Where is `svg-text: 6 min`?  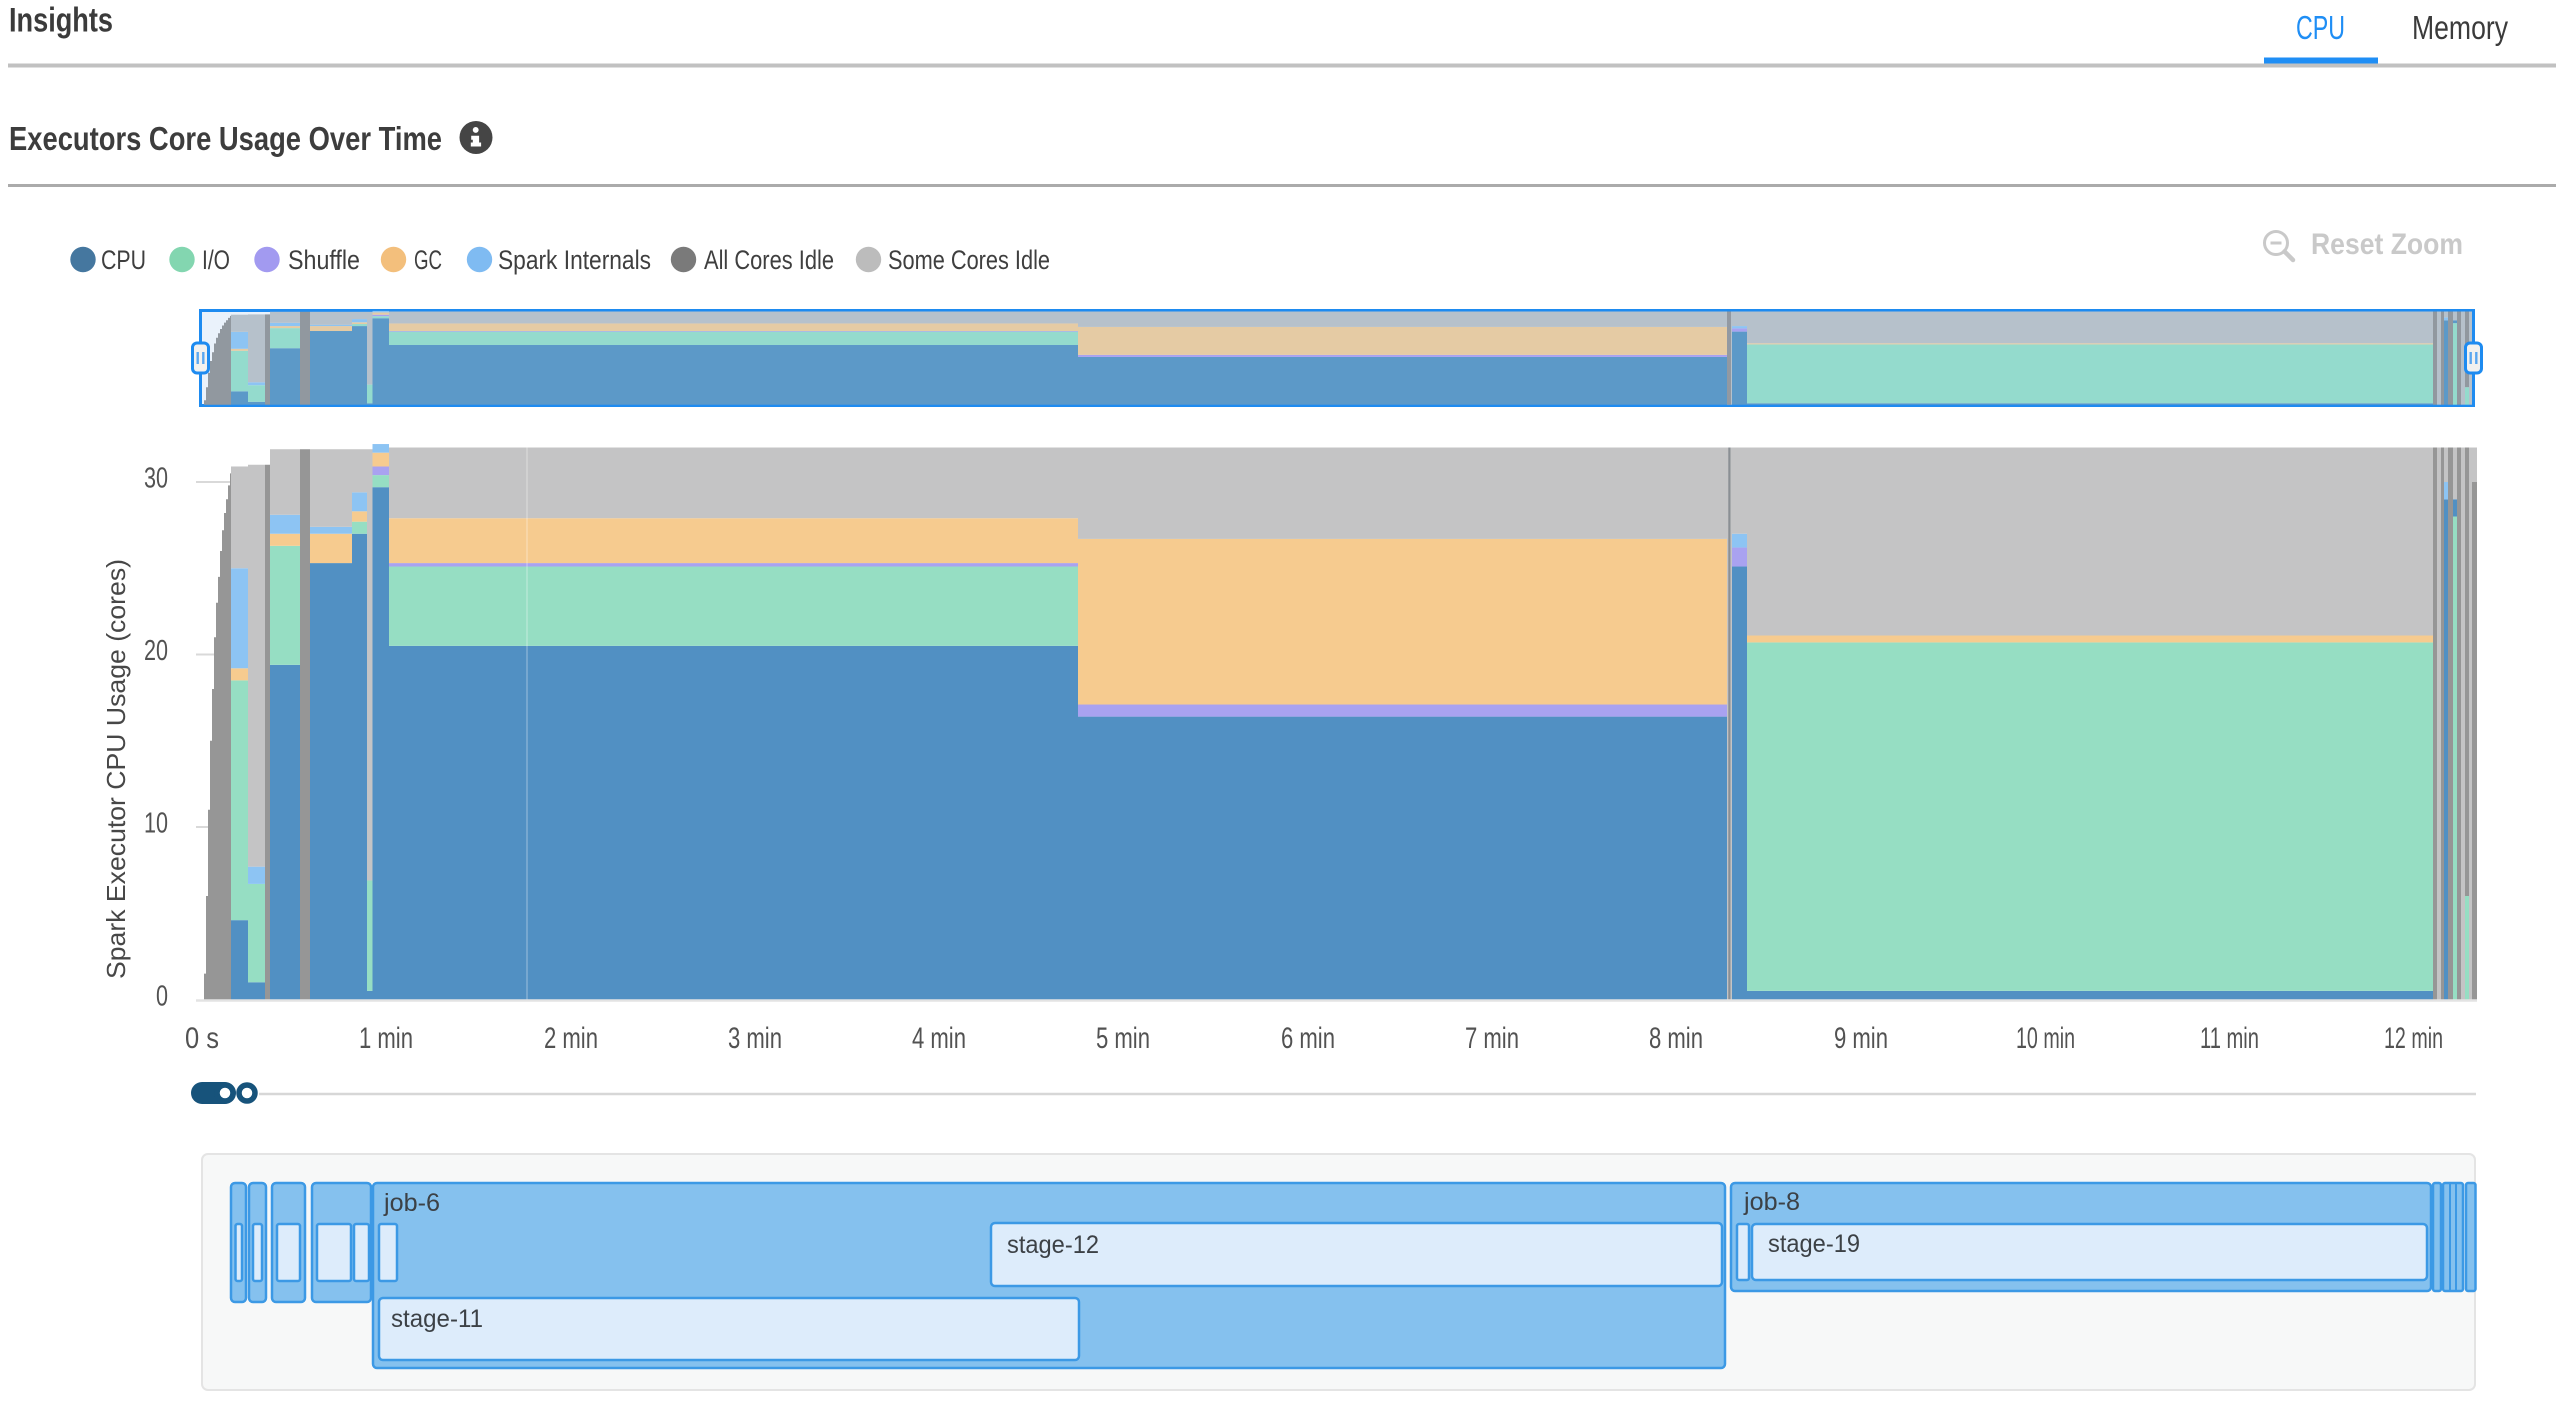
svg-text: 6 min is located at coordinates (1308, 1038).